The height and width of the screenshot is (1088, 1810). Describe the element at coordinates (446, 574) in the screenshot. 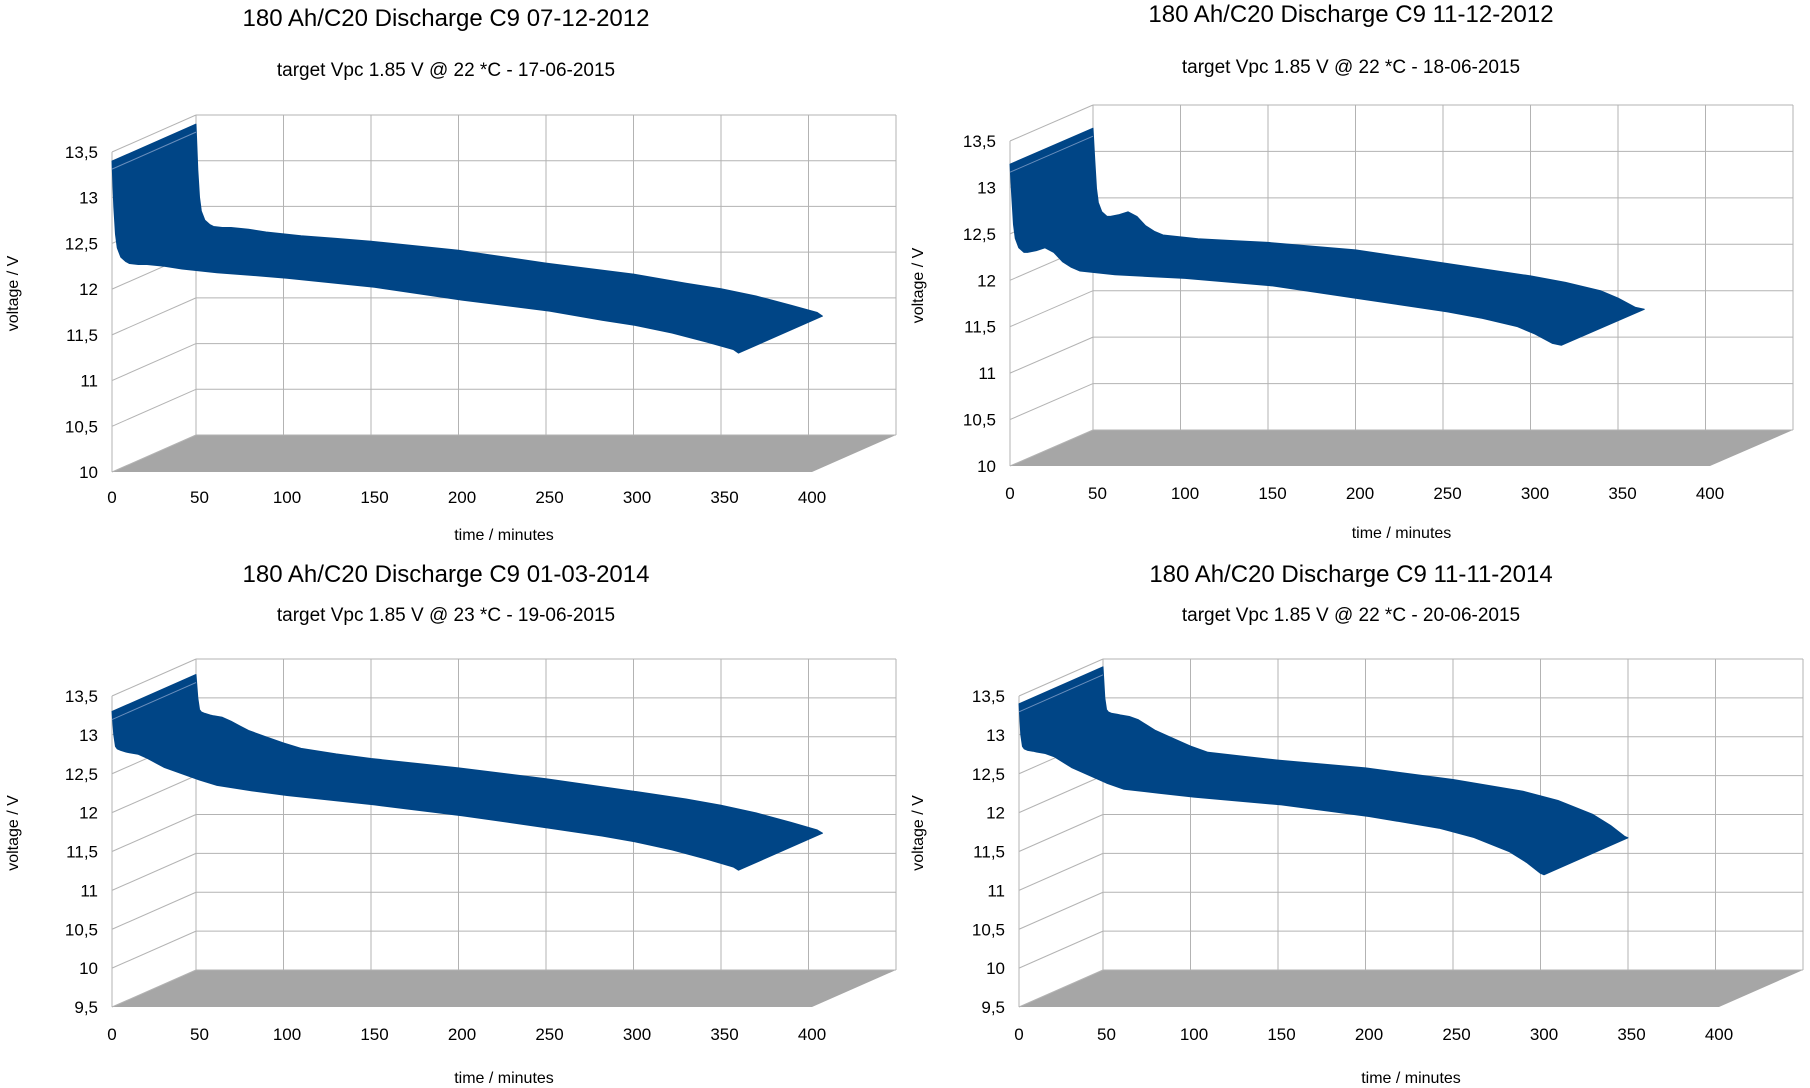

I see `chart-title: 180 Ah/C20 Discharge C9 01-03-2014` at that location.